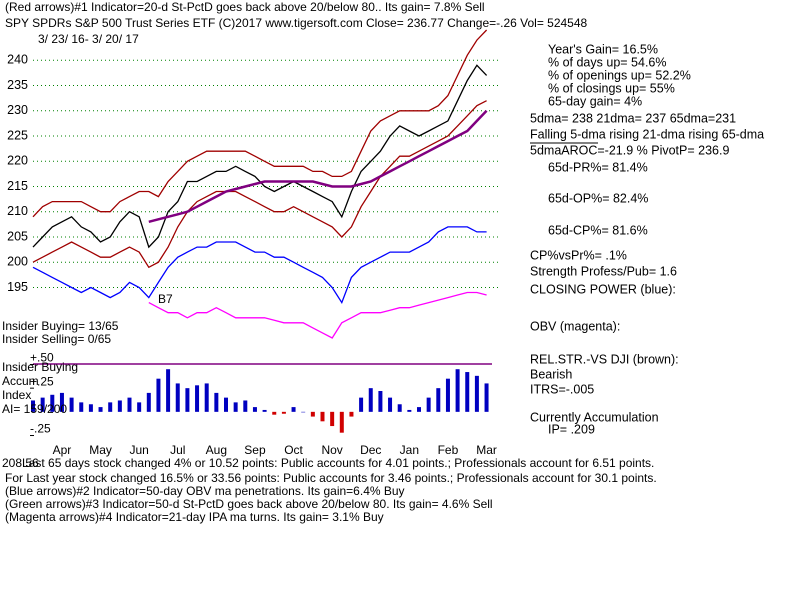  What do you see at coordinates (177, 450) in the screenshot?
I see `x-tick-label: Jul` at bounding box center [177, 450].